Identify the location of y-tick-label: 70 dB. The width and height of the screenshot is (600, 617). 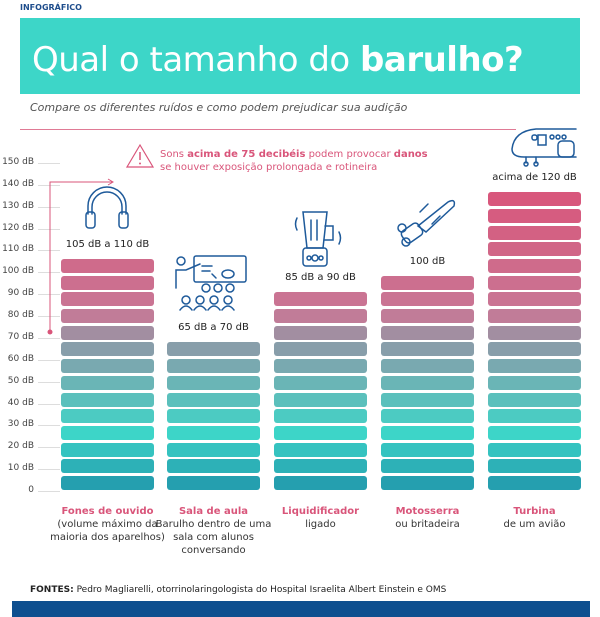
(20, 336).